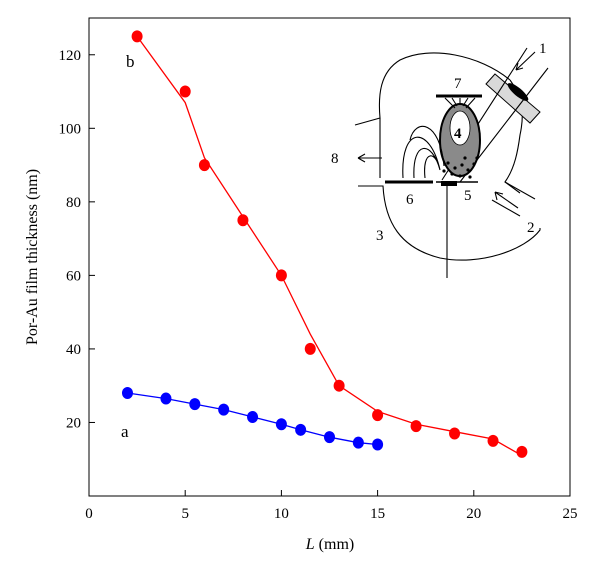  I want to click on chamber-outline, so click(432, 89).